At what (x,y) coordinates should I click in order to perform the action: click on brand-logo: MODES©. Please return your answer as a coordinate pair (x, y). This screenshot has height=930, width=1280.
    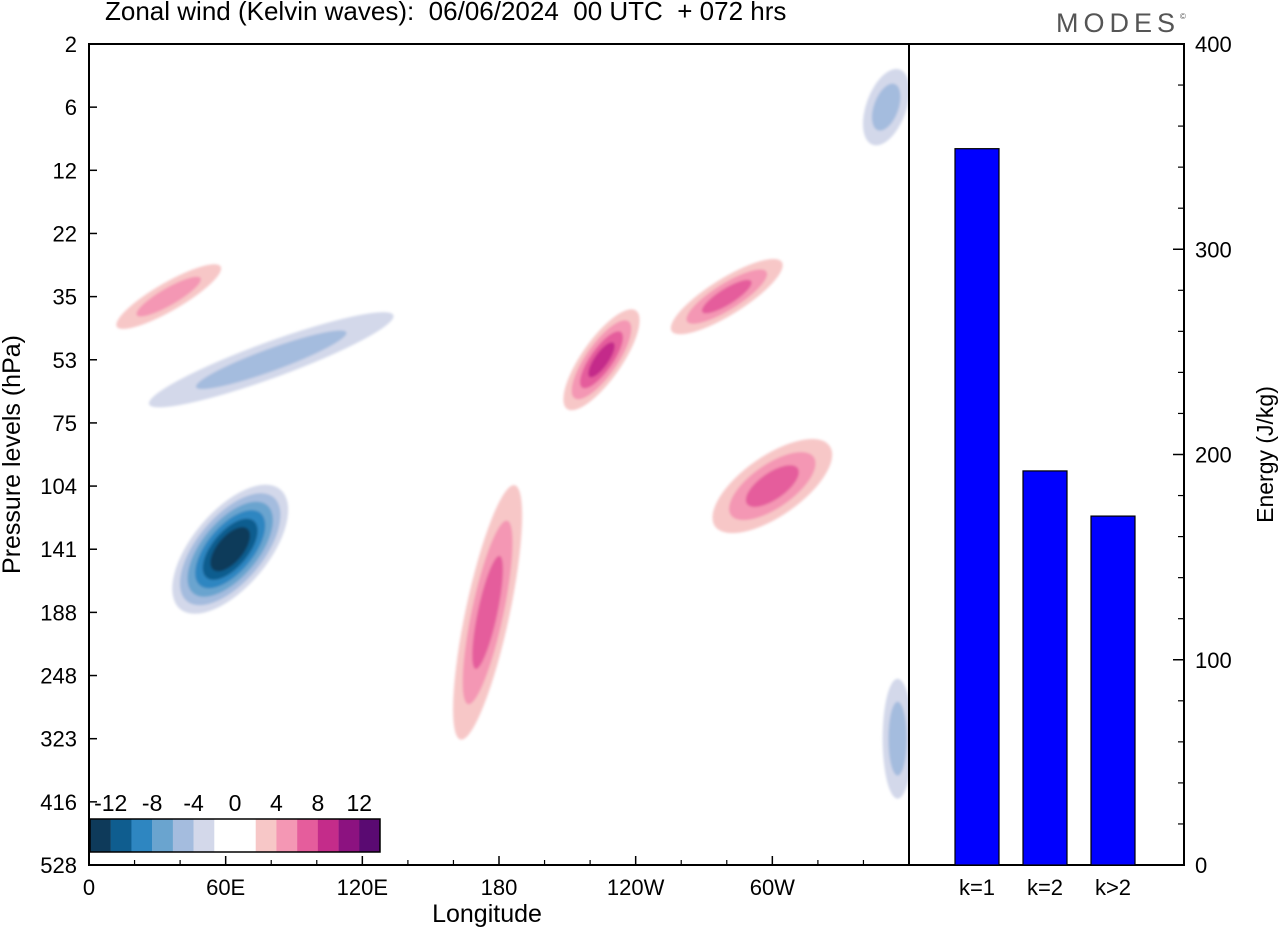
    Looking at the image, I should click on (1121, 23).